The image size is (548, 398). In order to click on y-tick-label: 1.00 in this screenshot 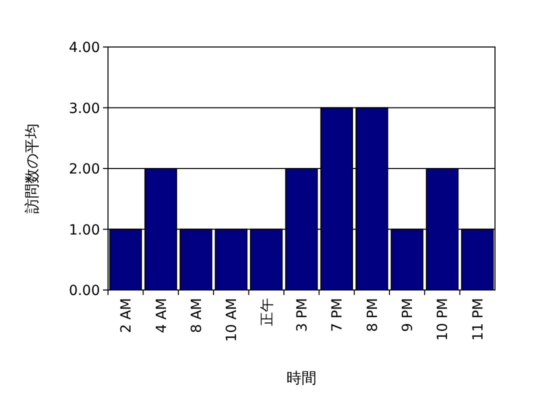, I will do `click(84, 230)`.